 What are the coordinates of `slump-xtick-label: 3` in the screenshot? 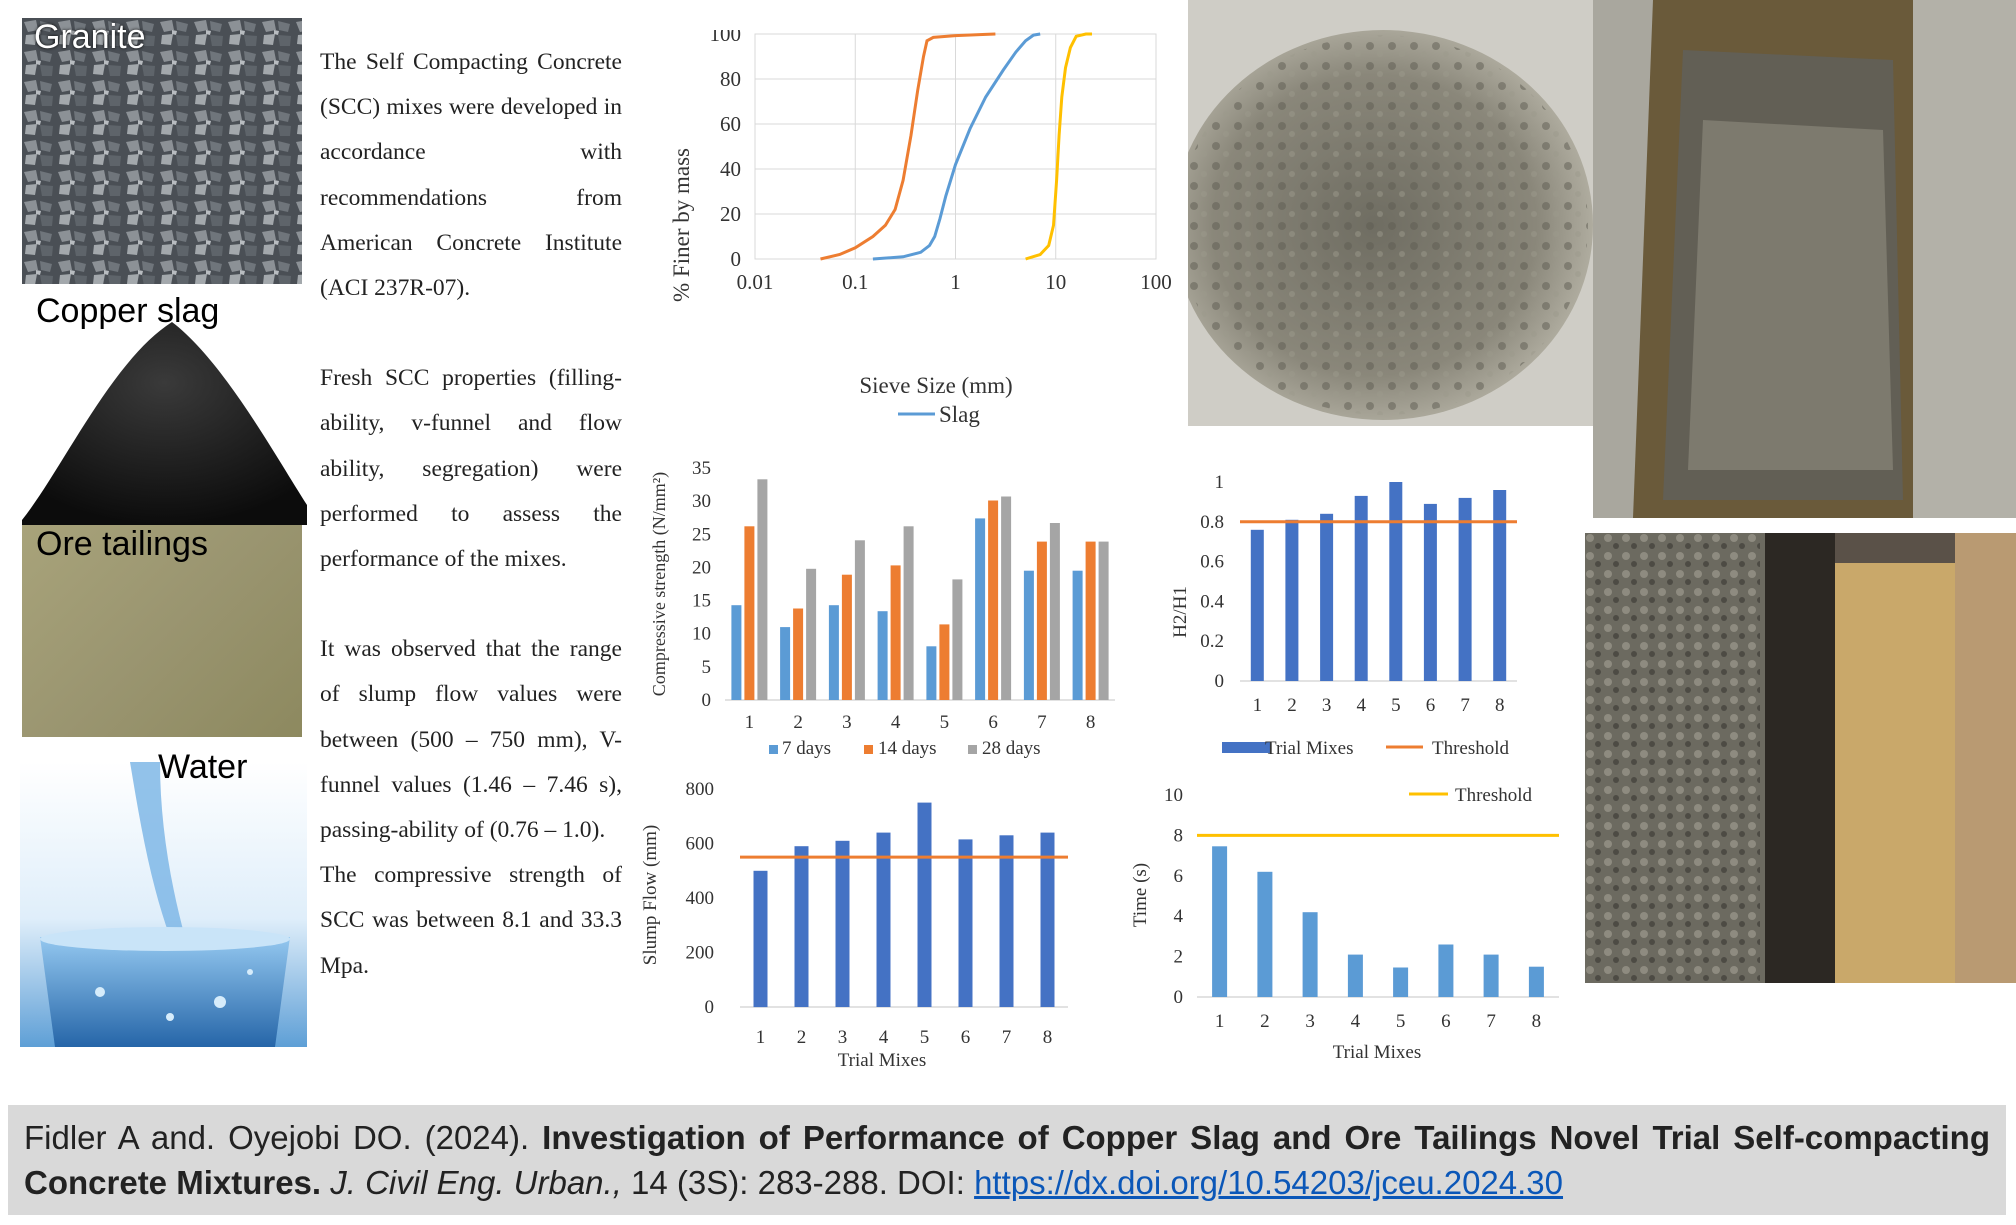 It's located at (843, 1037).